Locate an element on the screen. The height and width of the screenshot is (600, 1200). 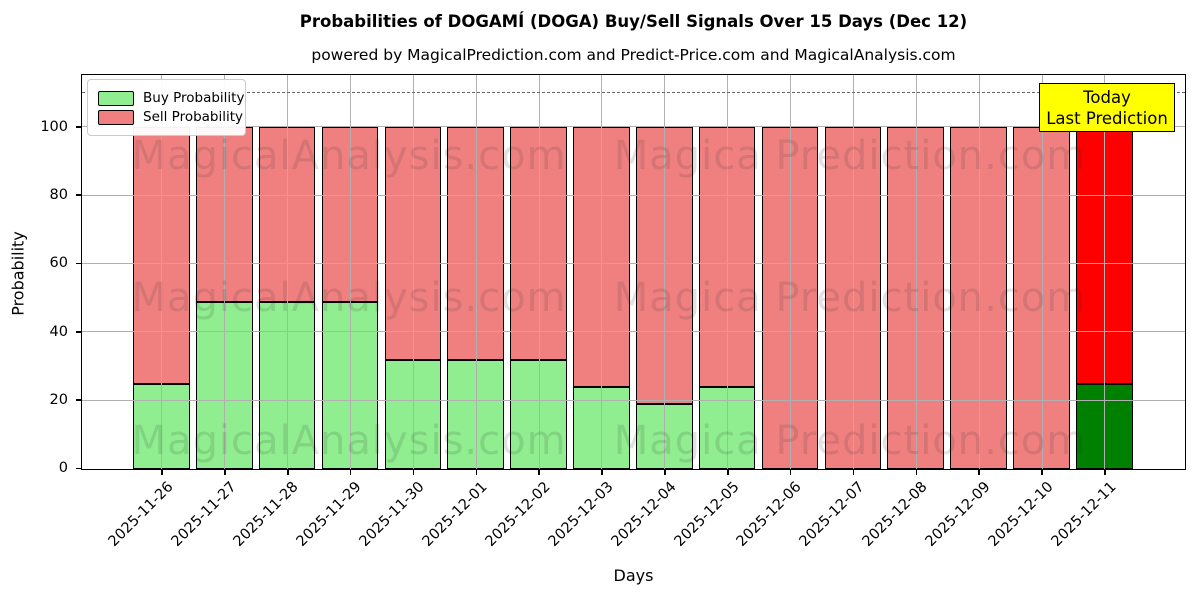
x-tick-label: 2025-11-27 is located at coordinates (204, 514).